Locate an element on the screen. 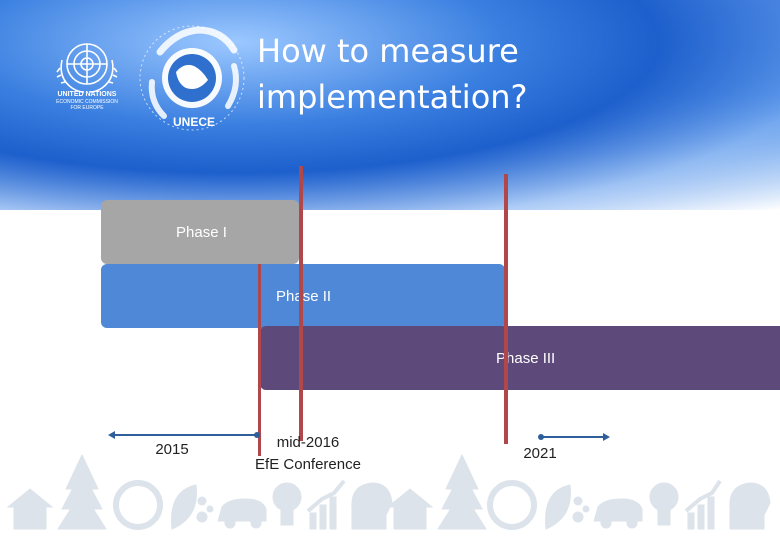  un-emblem-icon is located at coordinates (87, 68).